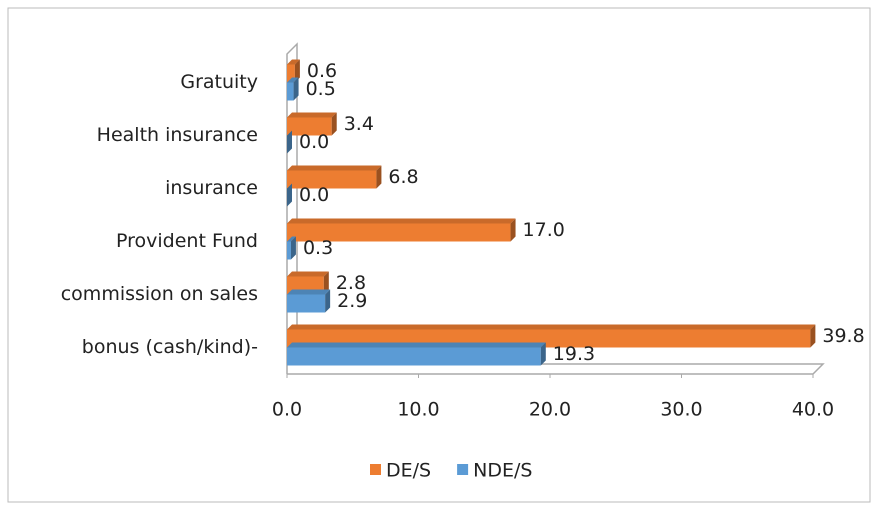 The image size is (878, 509). I want to click on value-label: 39.8, so click(843, 336).